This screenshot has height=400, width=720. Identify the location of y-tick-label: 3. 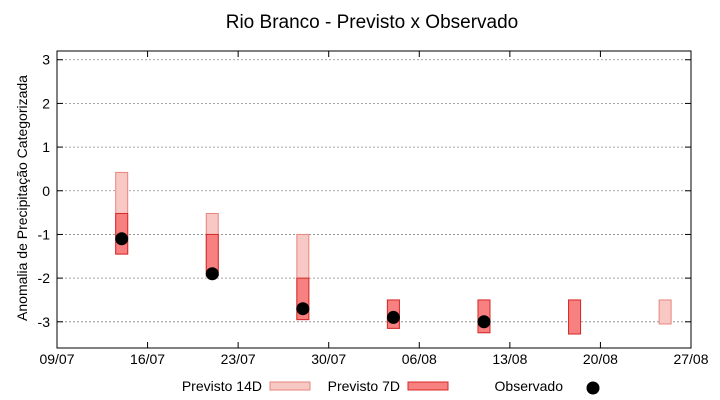
(46, 60).